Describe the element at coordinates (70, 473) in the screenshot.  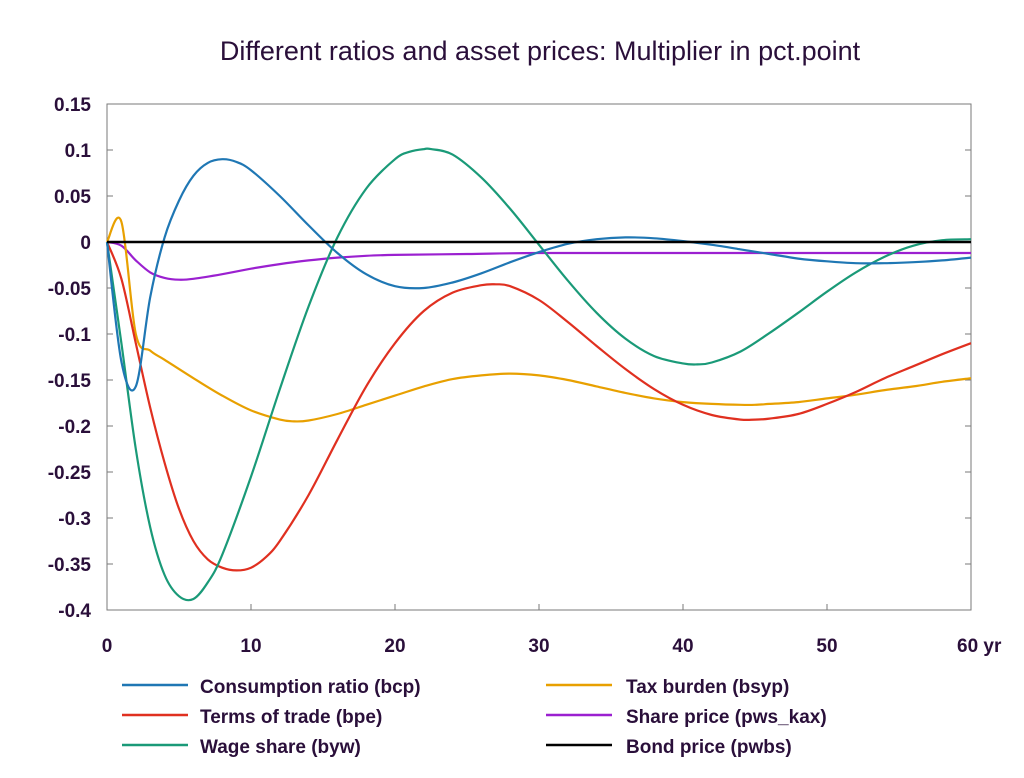
I see `y-tick-label: -0.25` at that location.